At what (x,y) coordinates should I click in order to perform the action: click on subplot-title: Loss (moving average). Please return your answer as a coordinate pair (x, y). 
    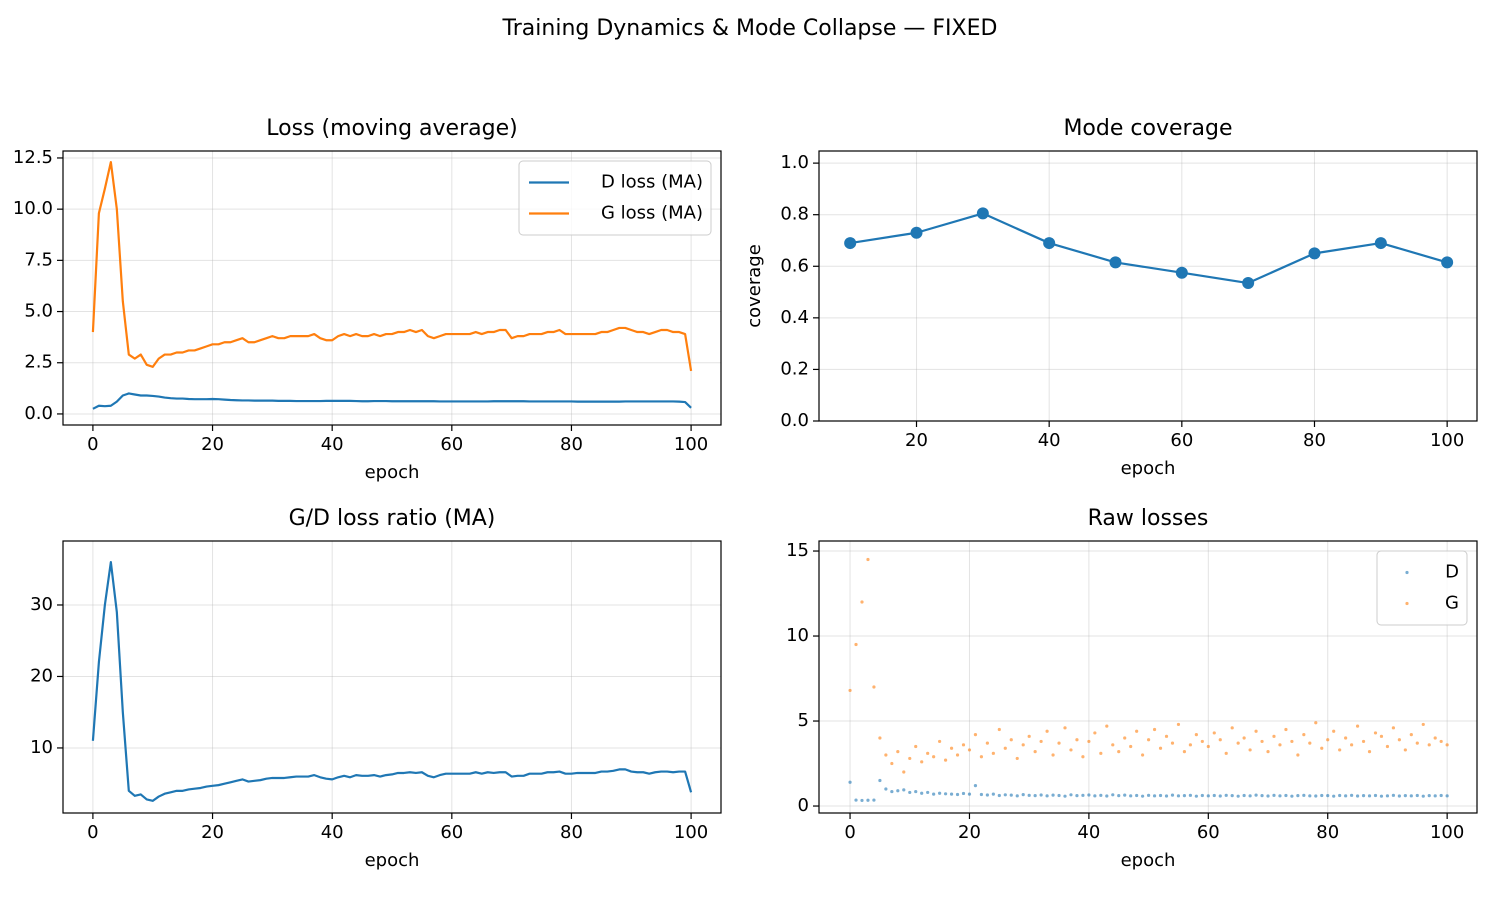
    Looking at the image, I should click on (391, 128).